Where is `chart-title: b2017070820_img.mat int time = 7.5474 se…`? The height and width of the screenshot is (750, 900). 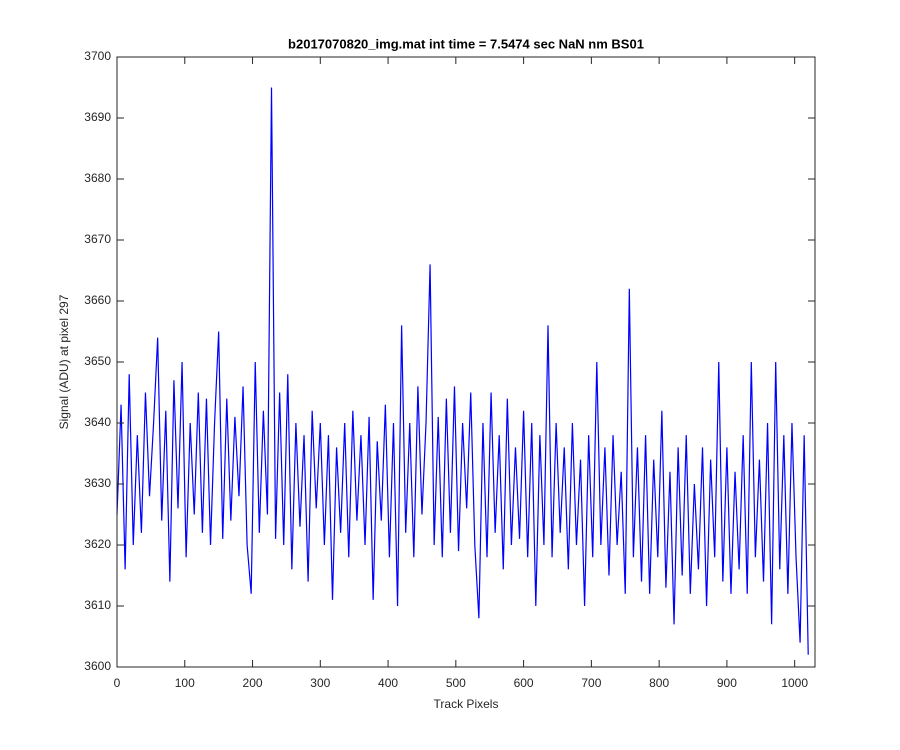 chart-title: b2017070820_img.mat int time = 7.5474 se… is located at coordinates (466, 43).